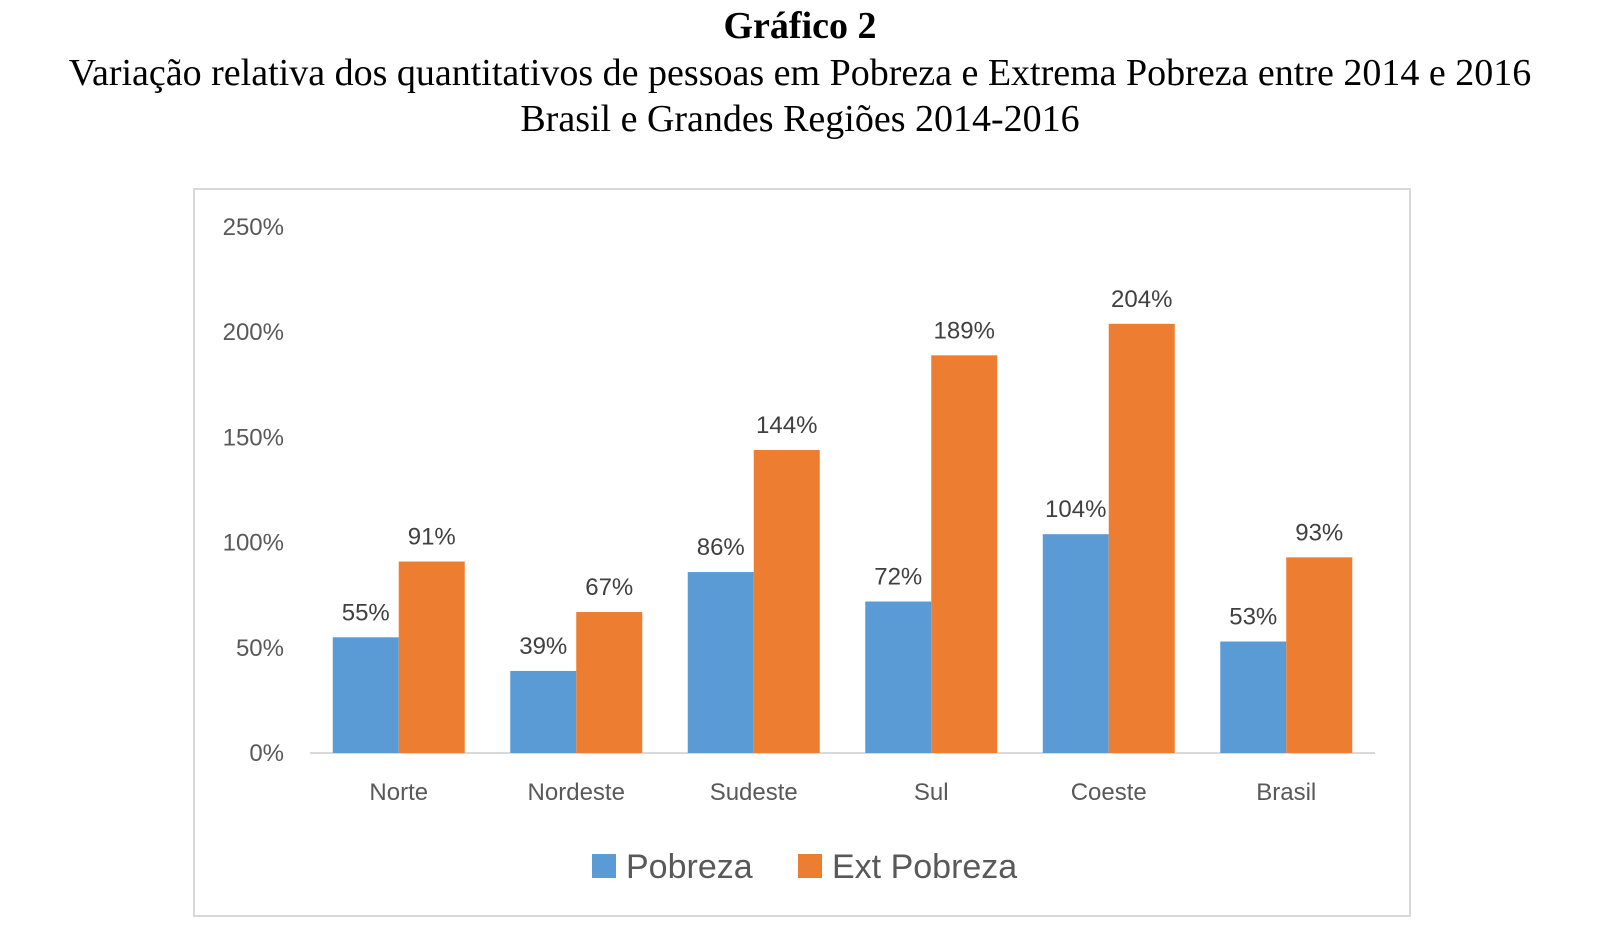 This screenshot has height=942, width=1600. Describe the element at coordinates (253, 437) in the screenshot. I see `y-tick-label: 150%` at that location.